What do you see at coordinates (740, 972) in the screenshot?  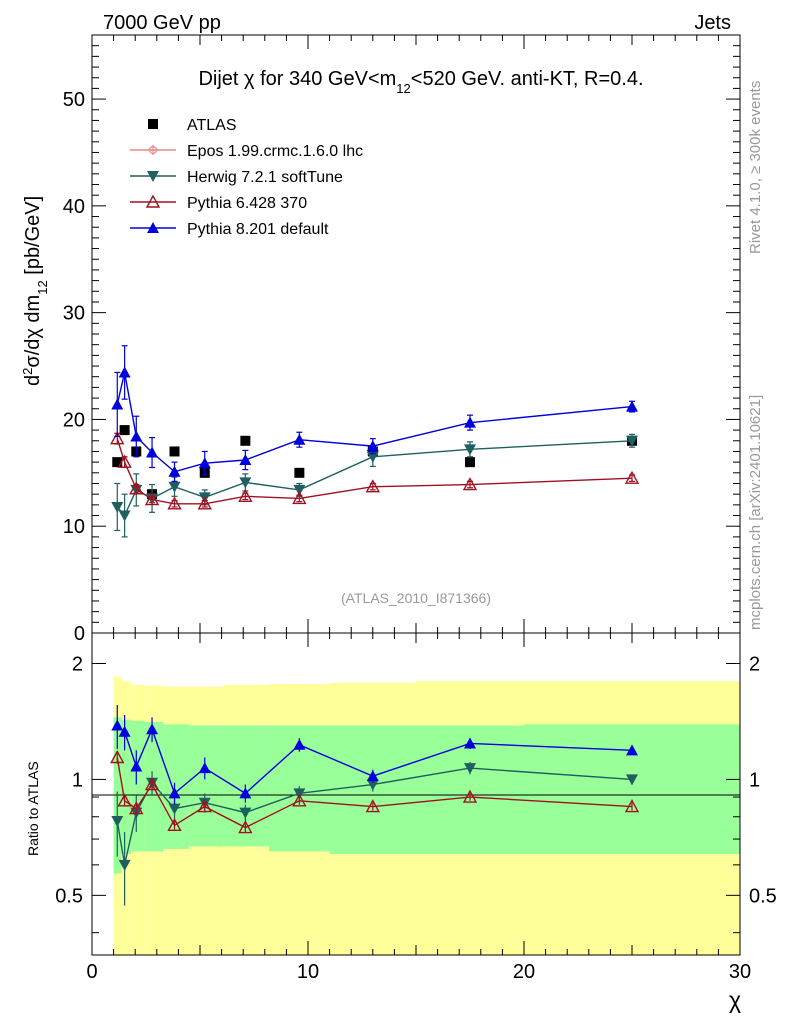 I see `x-tick-label: 30` at bounding box center [740, 972].